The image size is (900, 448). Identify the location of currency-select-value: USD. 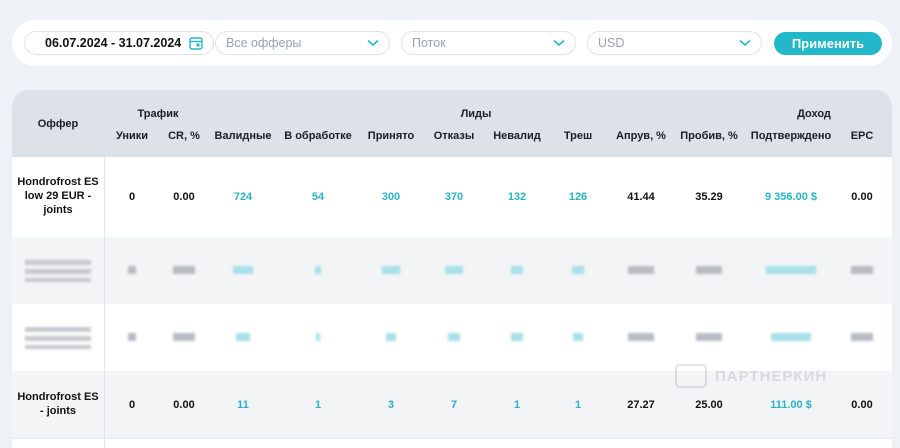
(611, 43).